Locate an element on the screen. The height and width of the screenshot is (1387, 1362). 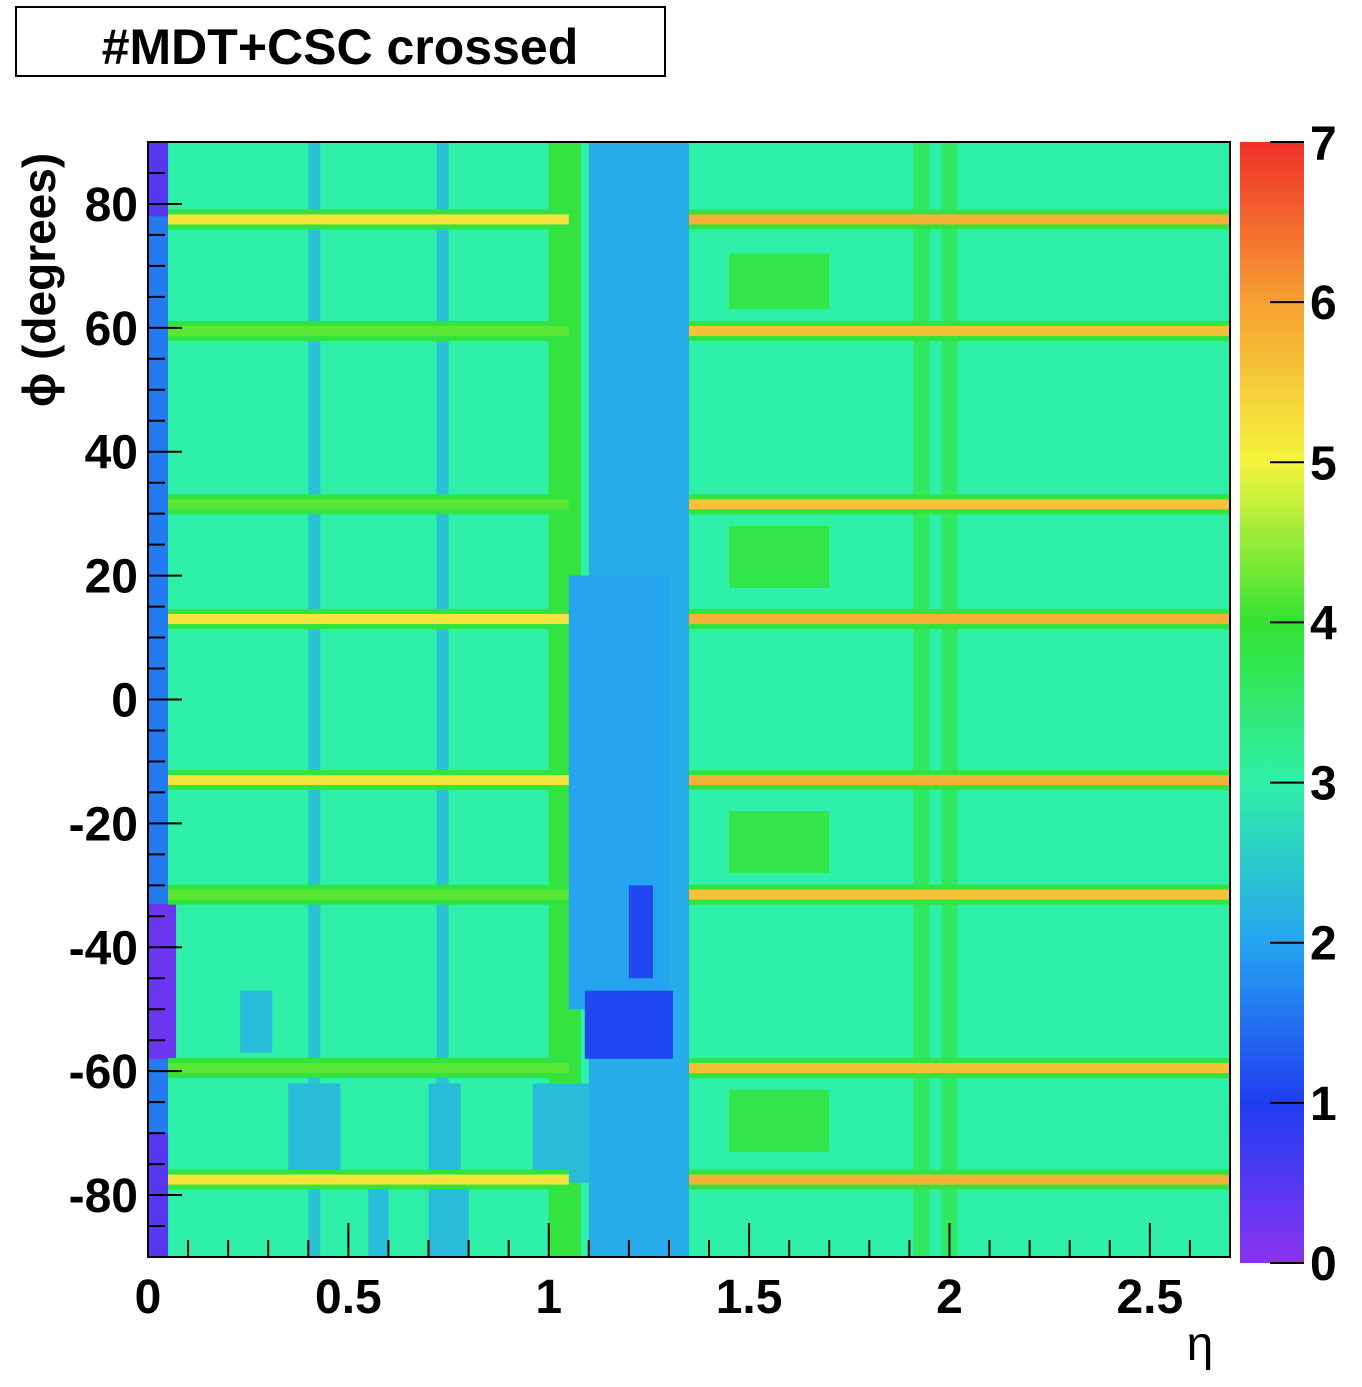
y-tick-label: -20 is located at coordinates (103, 824).